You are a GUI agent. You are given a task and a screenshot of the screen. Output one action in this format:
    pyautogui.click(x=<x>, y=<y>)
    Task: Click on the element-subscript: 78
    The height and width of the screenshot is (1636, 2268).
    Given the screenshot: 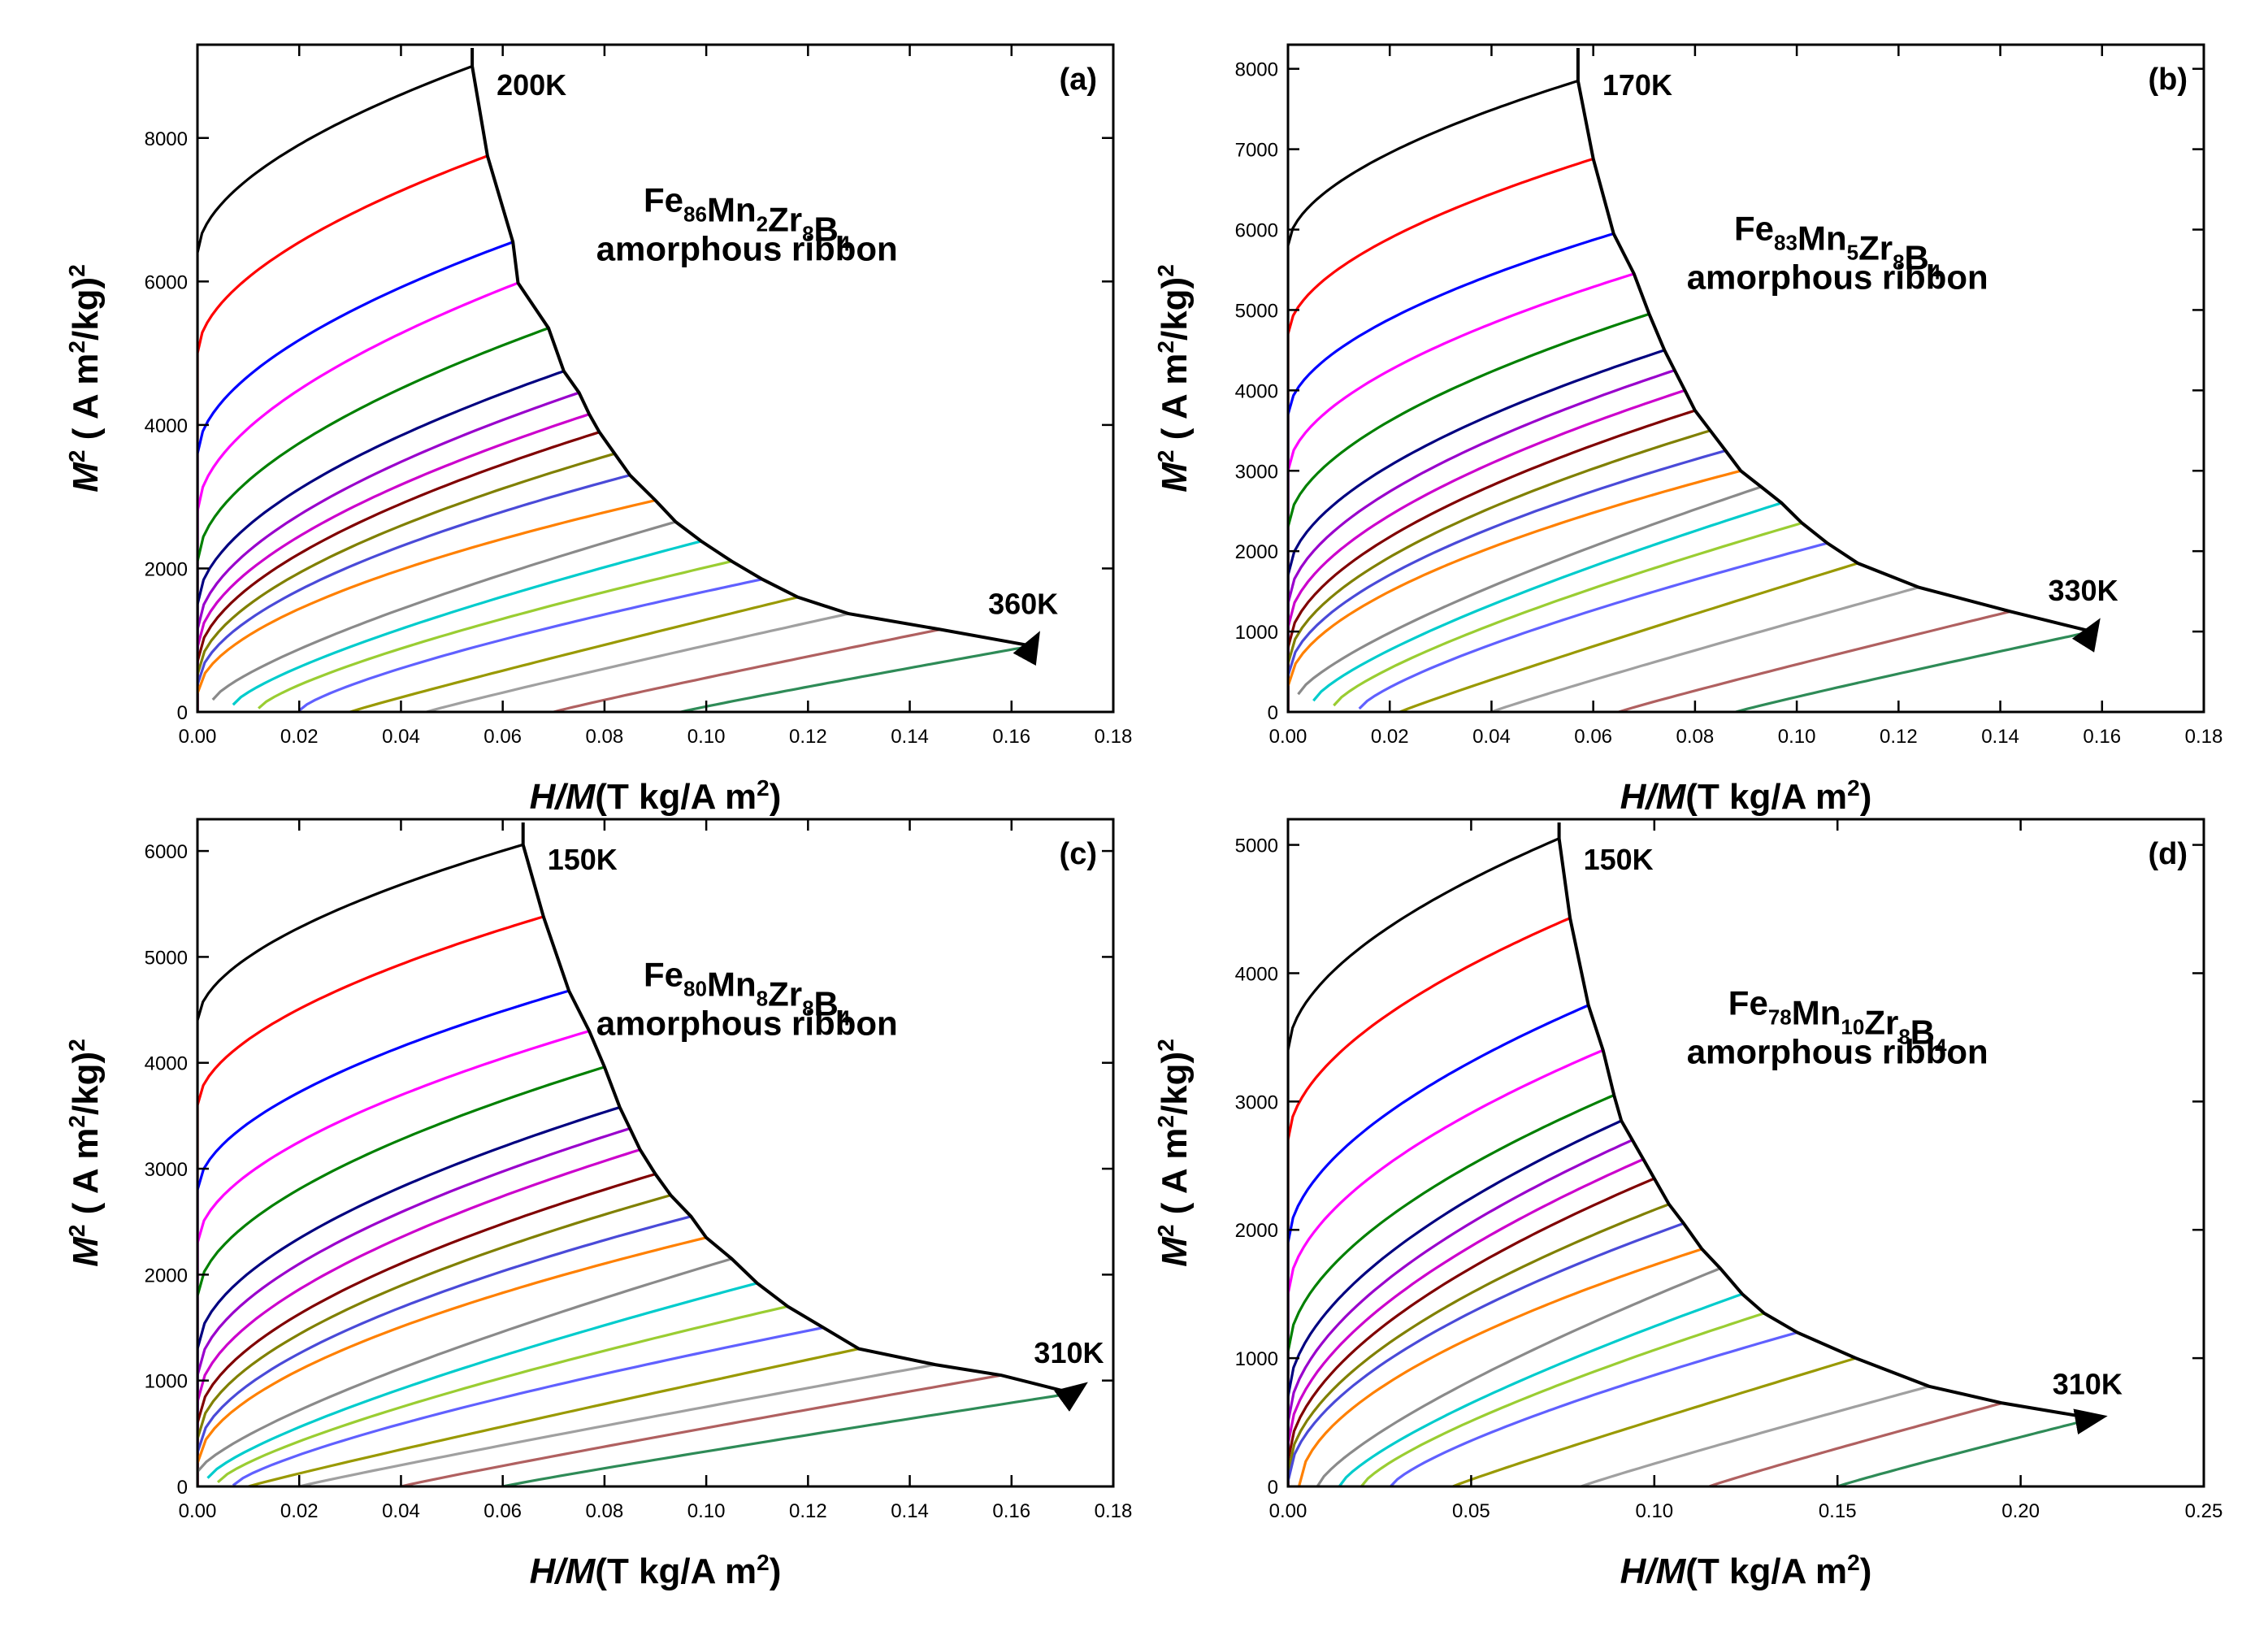 What is the action you would take?
    pyautogui.click(x=1780, y=1017)
    